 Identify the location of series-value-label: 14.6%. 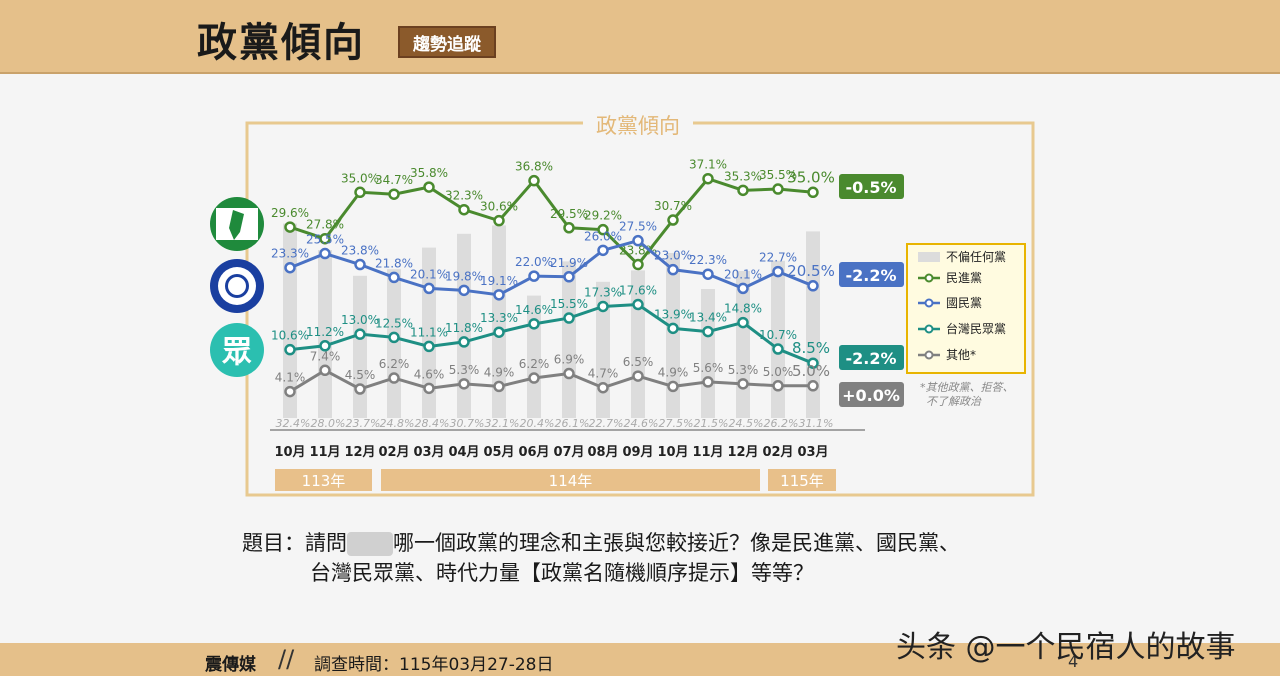
(534, 310).